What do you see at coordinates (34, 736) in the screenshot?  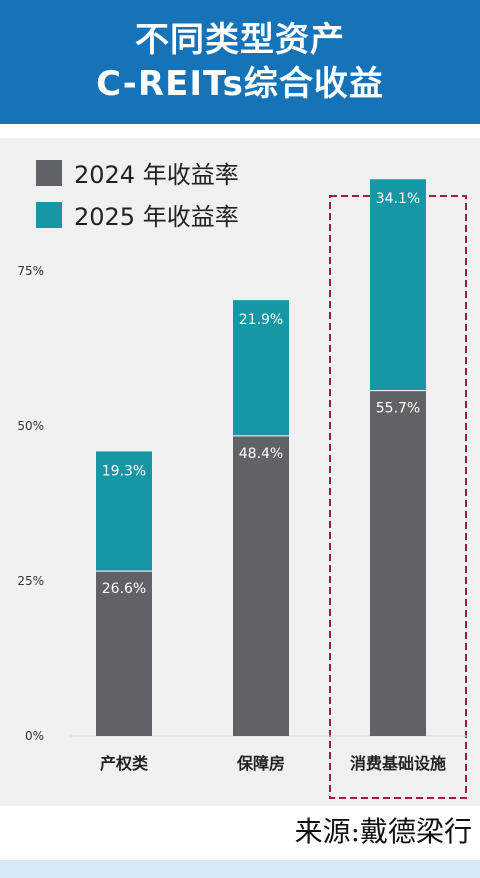 I see `y-tick-label: 0%` at bounding box center [34, 736].